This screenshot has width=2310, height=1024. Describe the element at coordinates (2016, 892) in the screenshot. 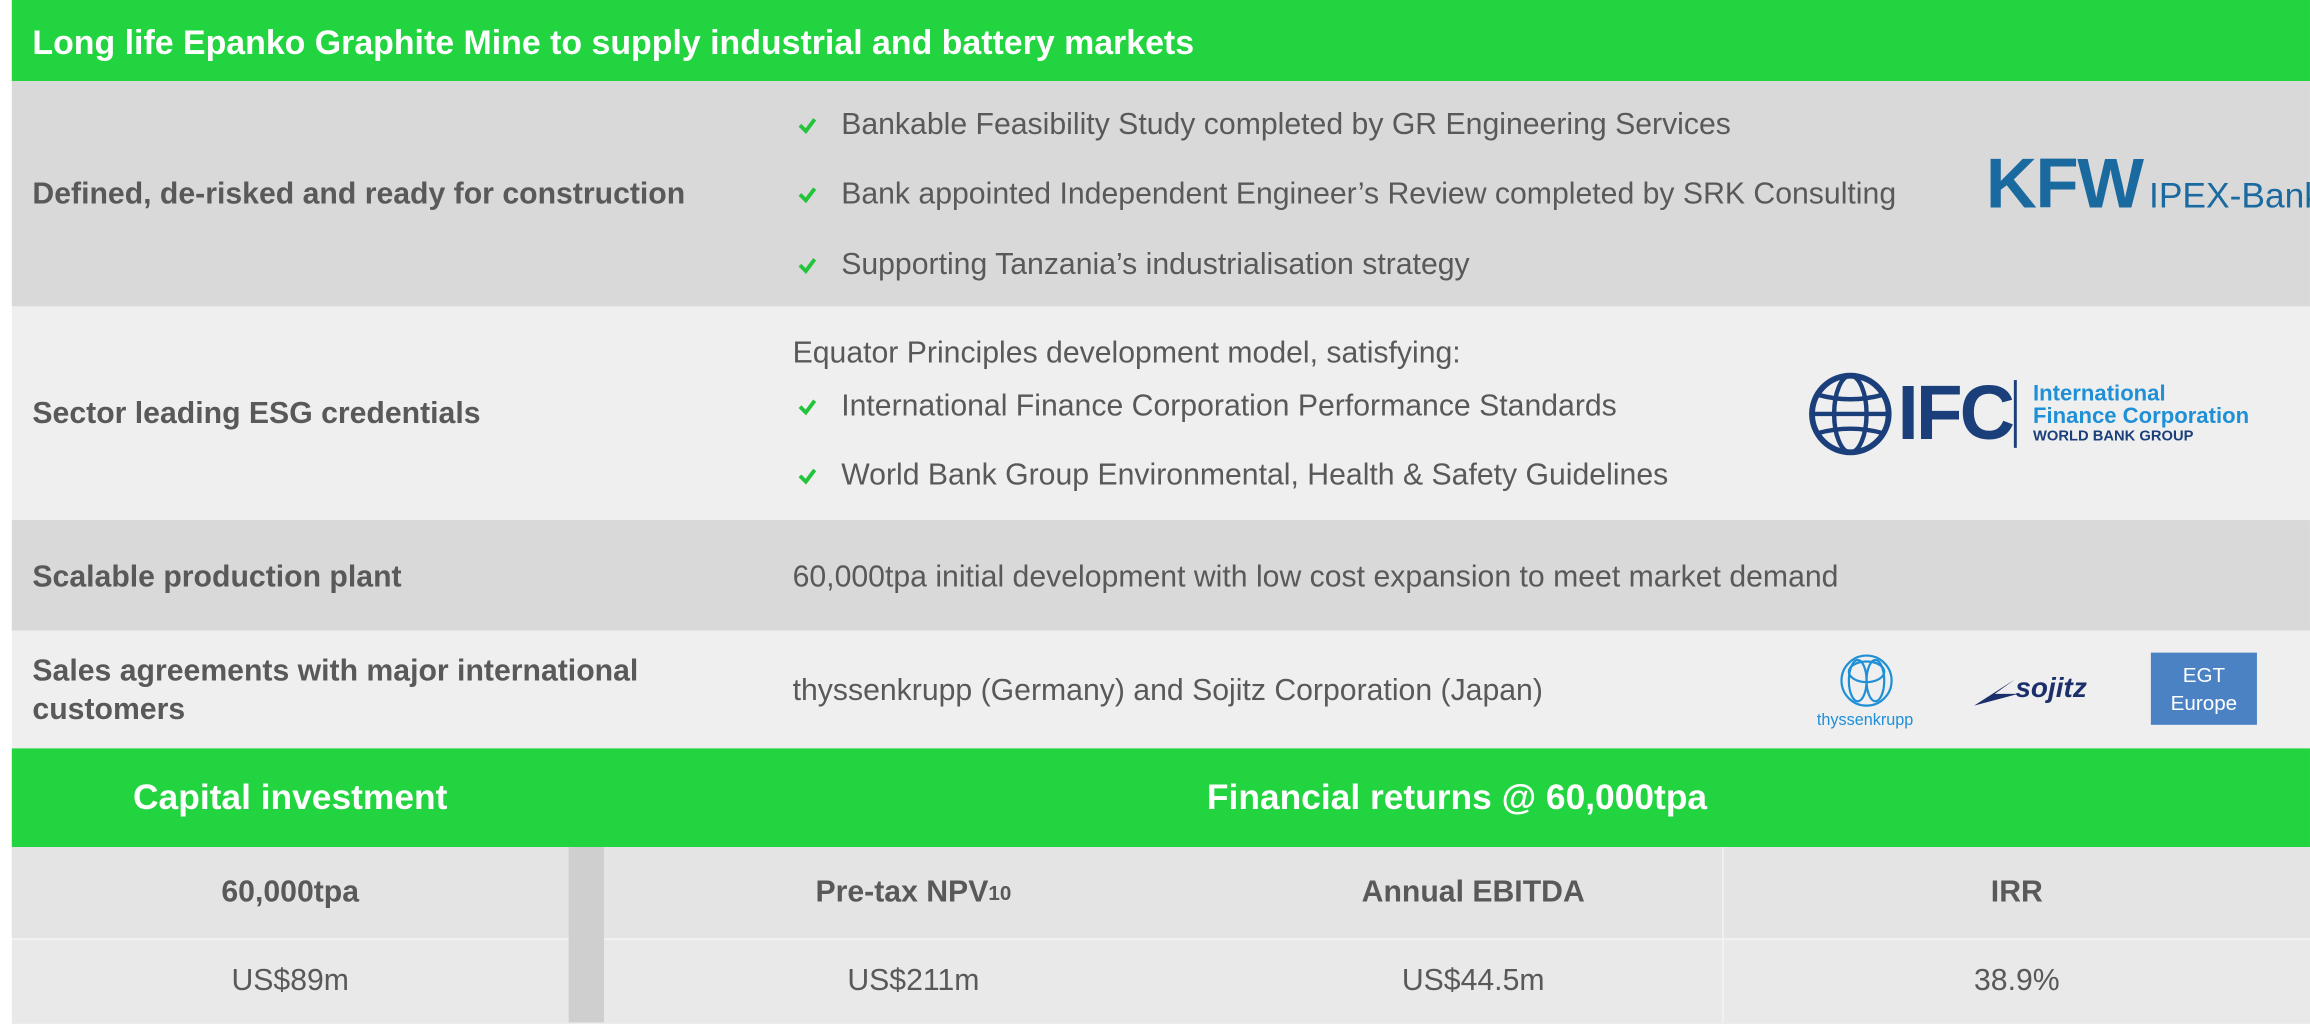

I see `column-header: IRR` at that location.